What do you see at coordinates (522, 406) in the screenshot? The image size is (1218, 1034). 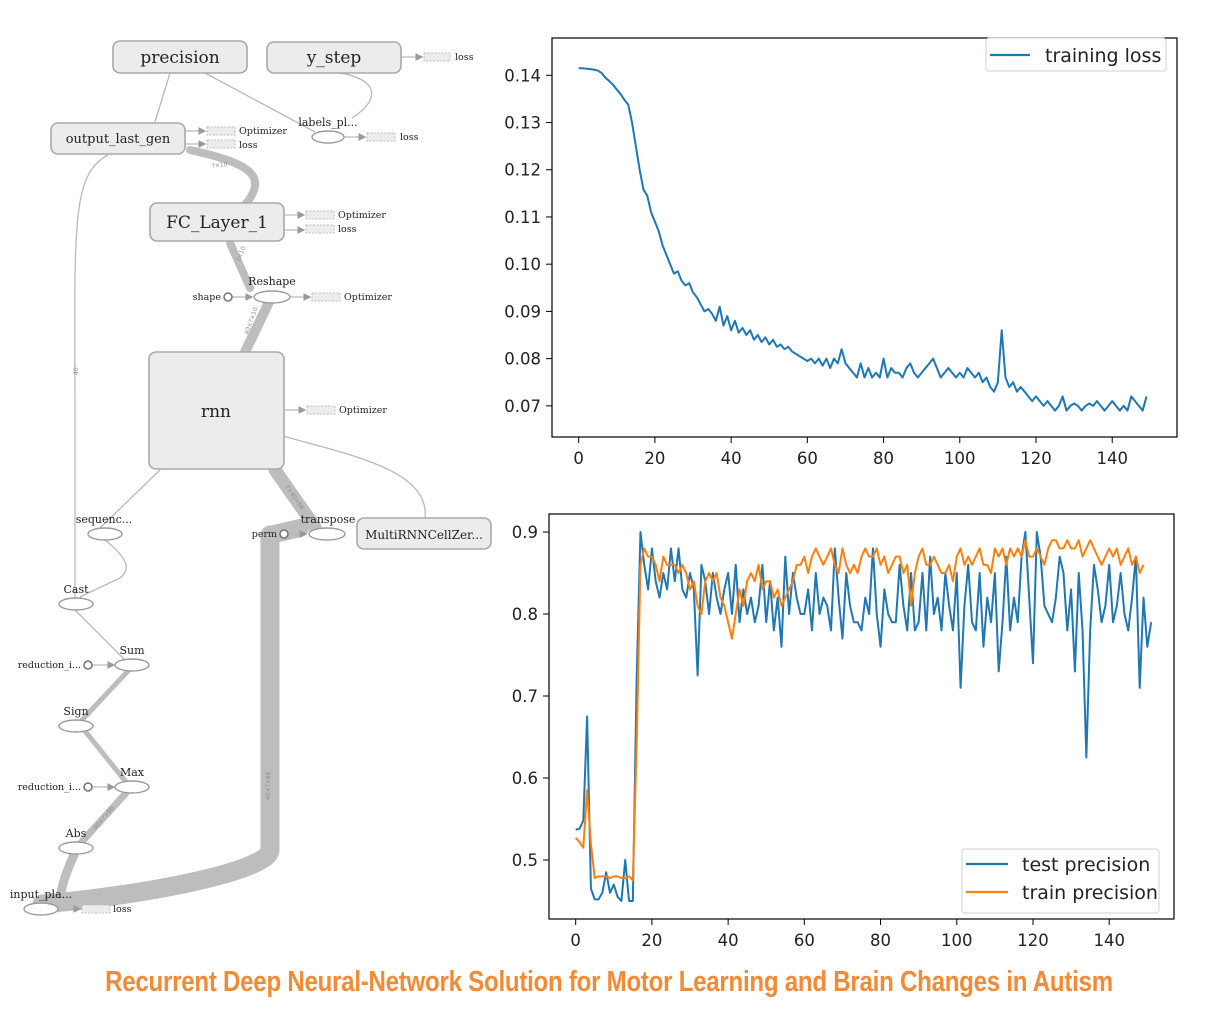 I see `y-tick-label: 0.07` at bounding box center [522, 406].